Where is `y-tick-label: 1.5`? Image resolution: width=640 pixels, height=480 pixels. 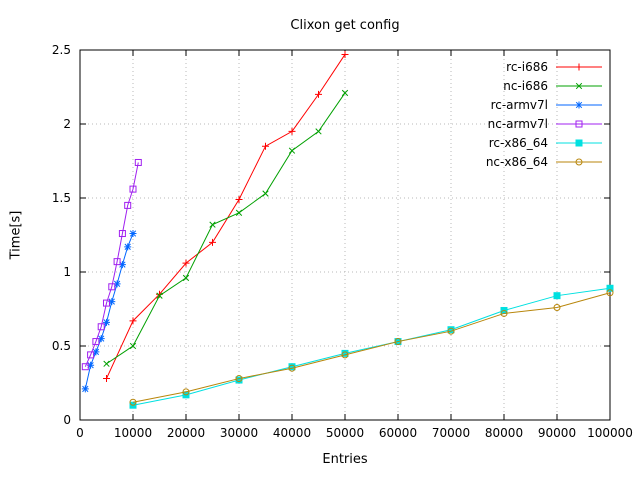 y-tick-label: 1.5 is located at coordinates (61, 198).